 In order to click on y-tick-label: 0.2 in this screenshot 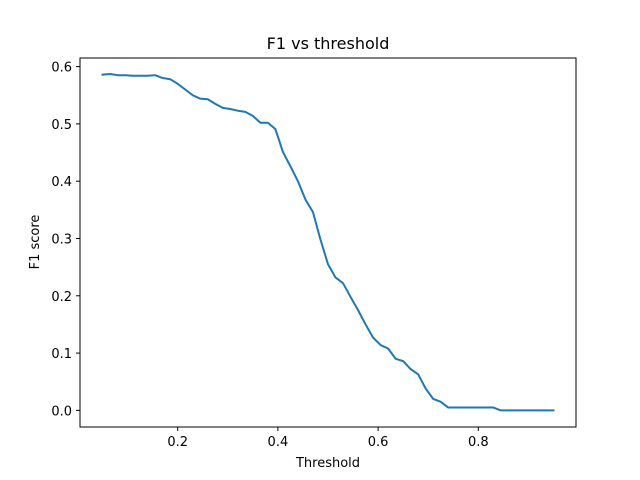, I will do `click(61, 297)`.